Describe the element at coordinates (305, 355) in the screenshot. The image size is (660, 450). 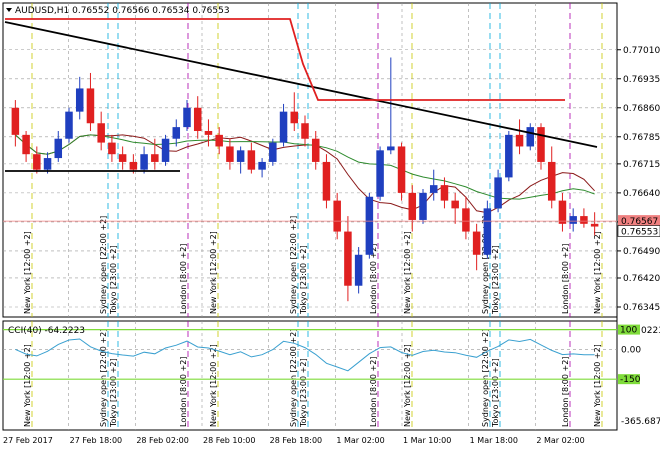
I see `cci-line` at that location.